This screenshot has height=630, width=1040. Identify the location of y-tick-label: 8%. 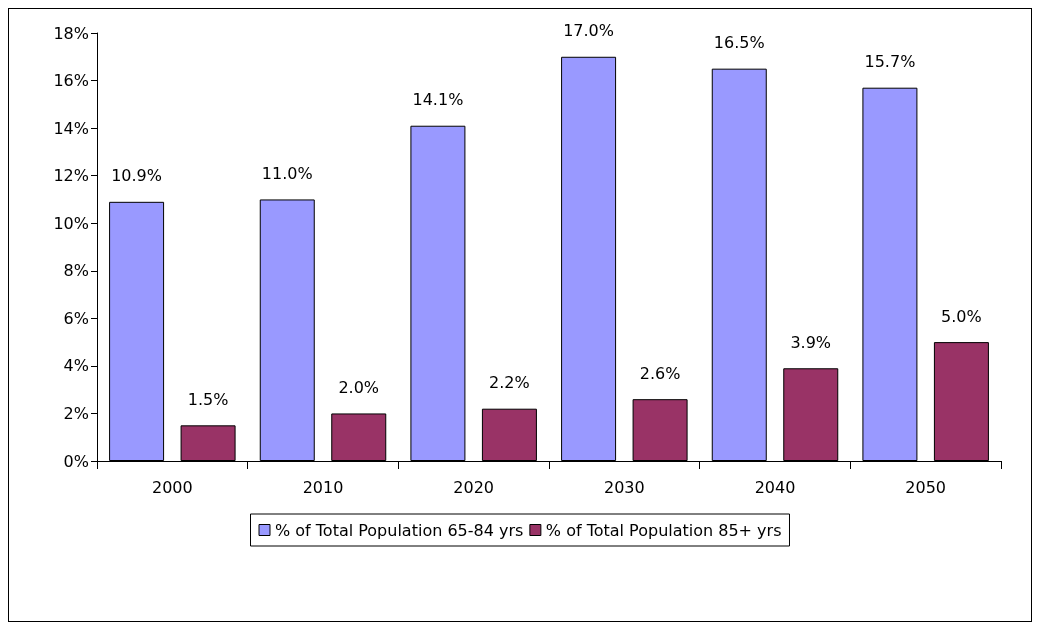
(76, 271).